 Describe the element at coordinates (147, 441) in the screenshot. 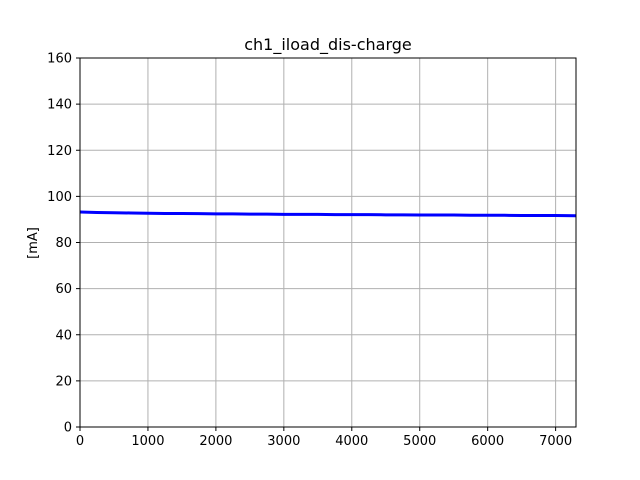

I see `x-tick-label: 1000` at that location.